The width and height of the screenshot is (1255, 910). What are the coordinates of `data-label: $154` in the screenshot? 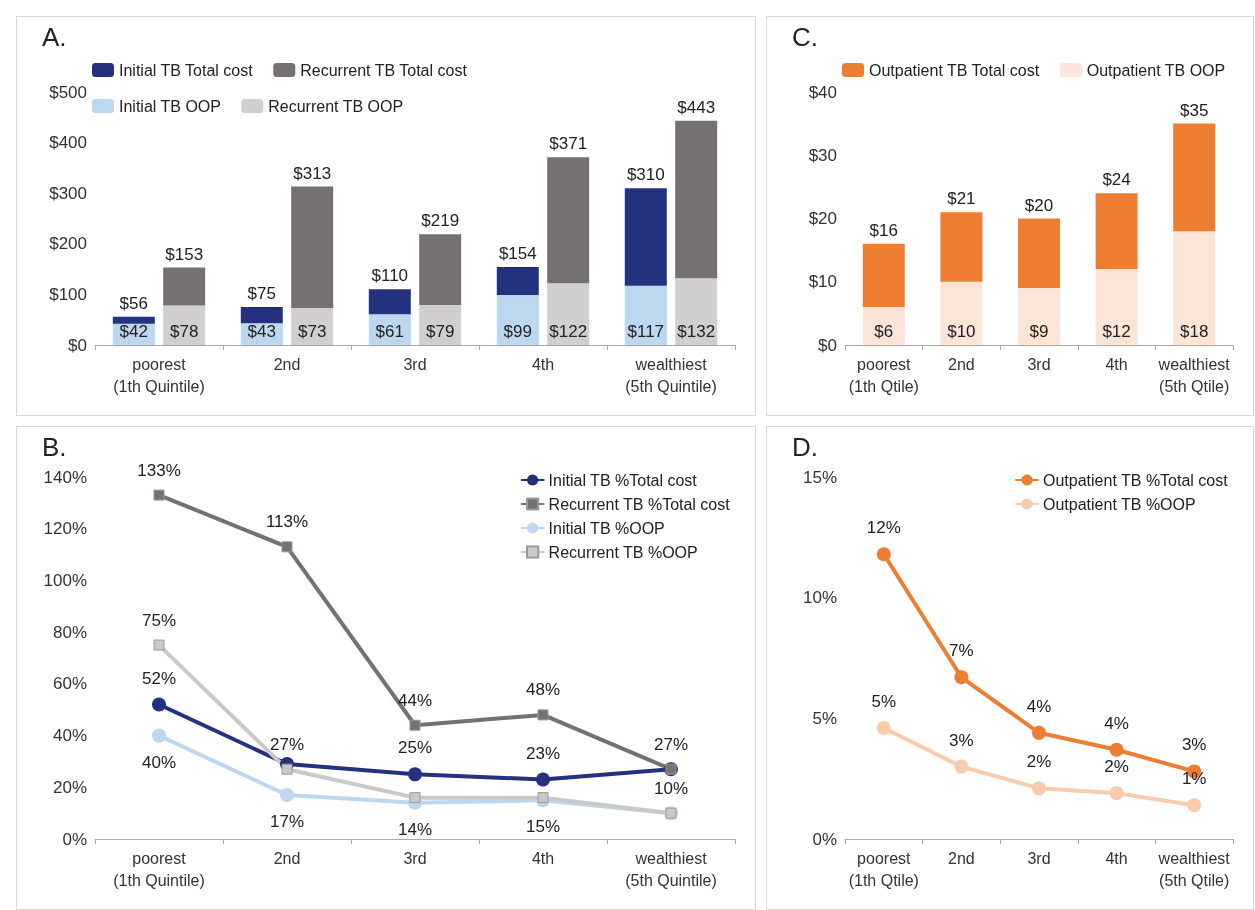 It's located at (517, 254).